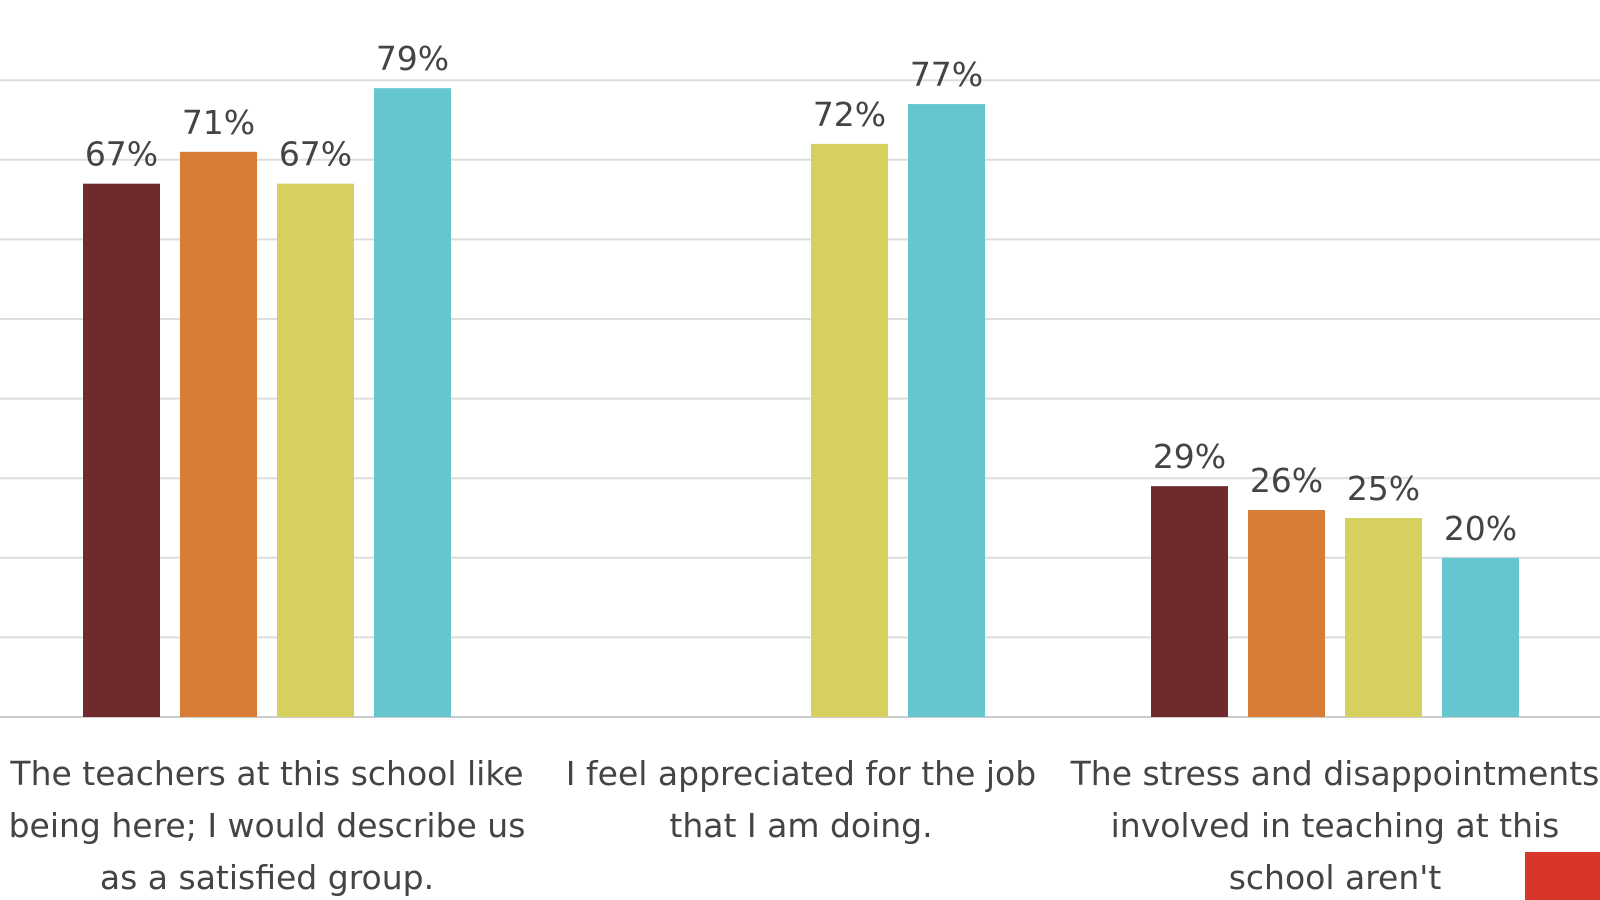 Image resolution: width=1600 pixels, height=900 pixels. Describe the element at coordinates (1562, 876) in the screenshot. I see `logo` at that location.